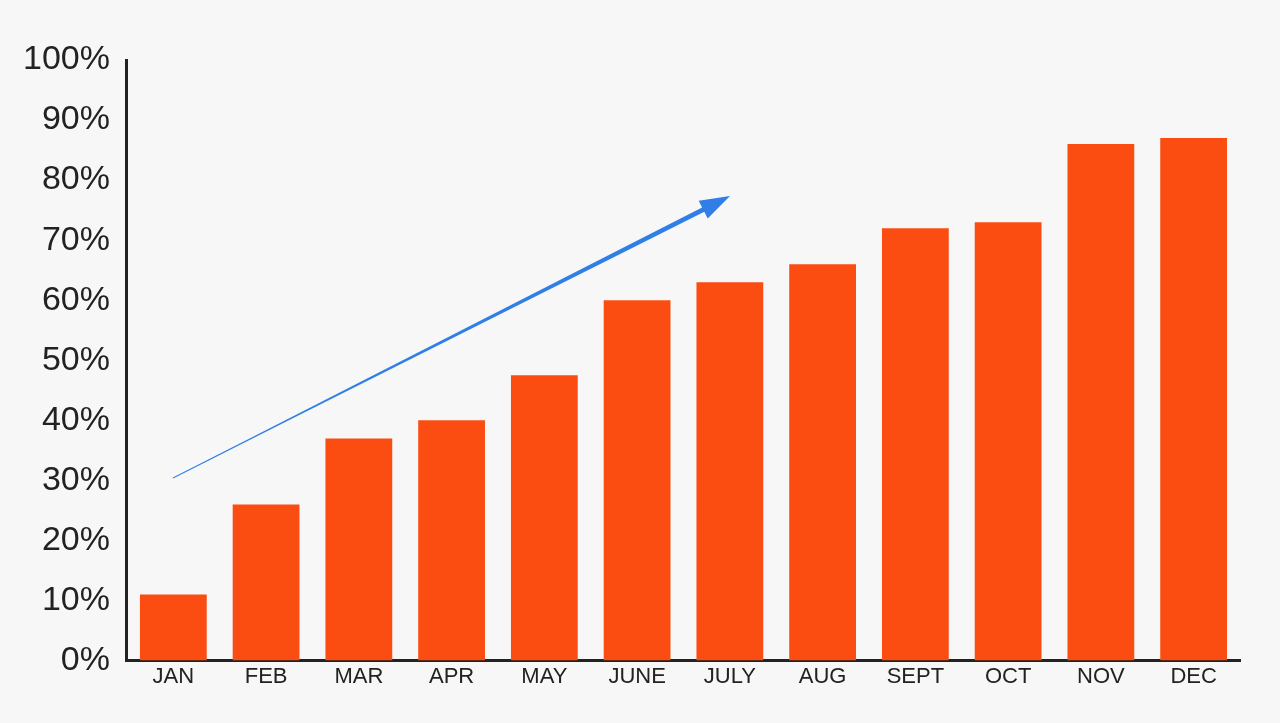 Image resolution: width=1280 pixels, height=723 pixels. What do you see at coordinates (359, 675) in the screenshot?
I see `x-tick-label: MAR` at bounding box center [359, 675].